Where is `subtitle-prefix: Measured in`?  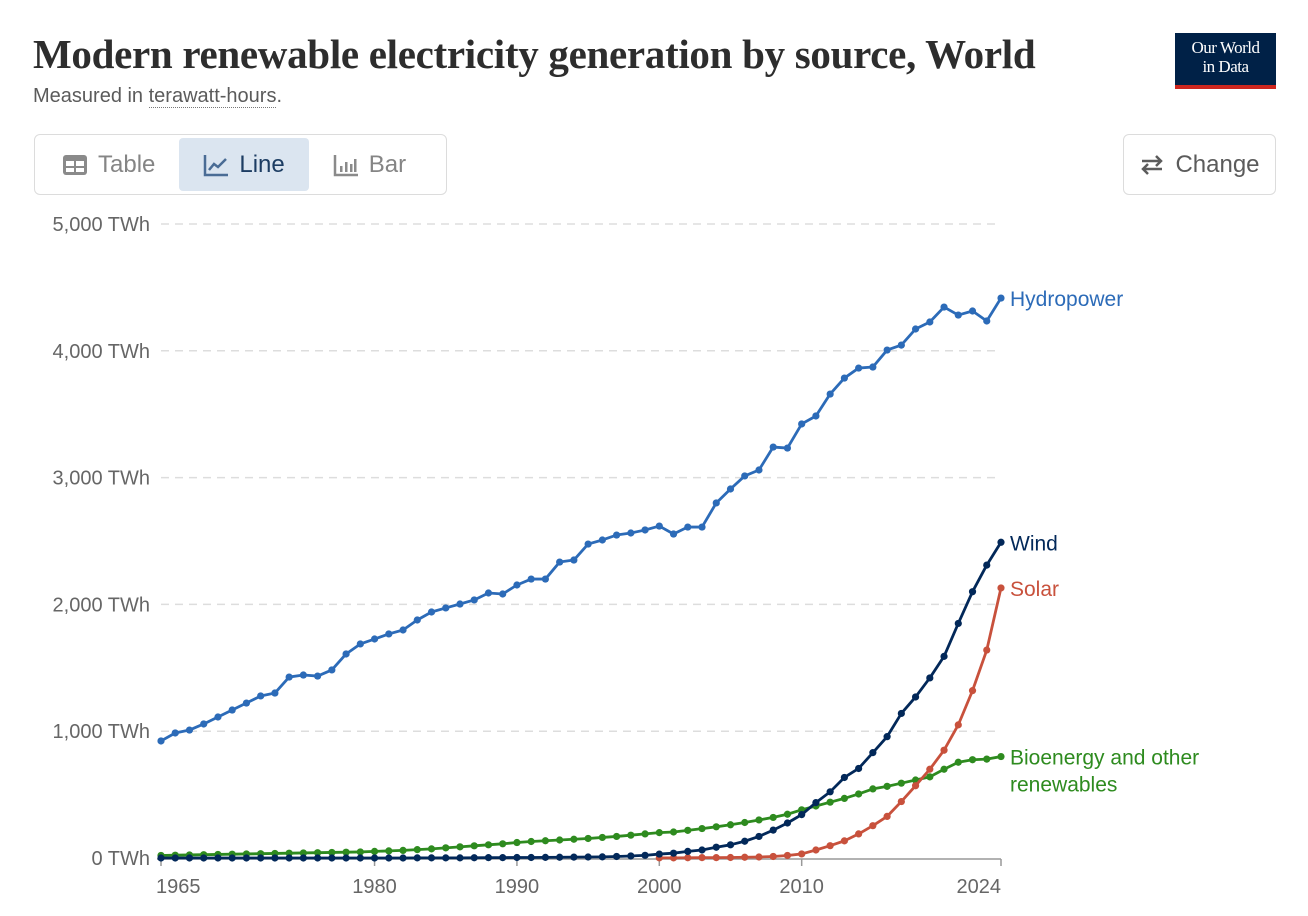
subtitle-prefix: Measured in is located at coordinates (91, 96).